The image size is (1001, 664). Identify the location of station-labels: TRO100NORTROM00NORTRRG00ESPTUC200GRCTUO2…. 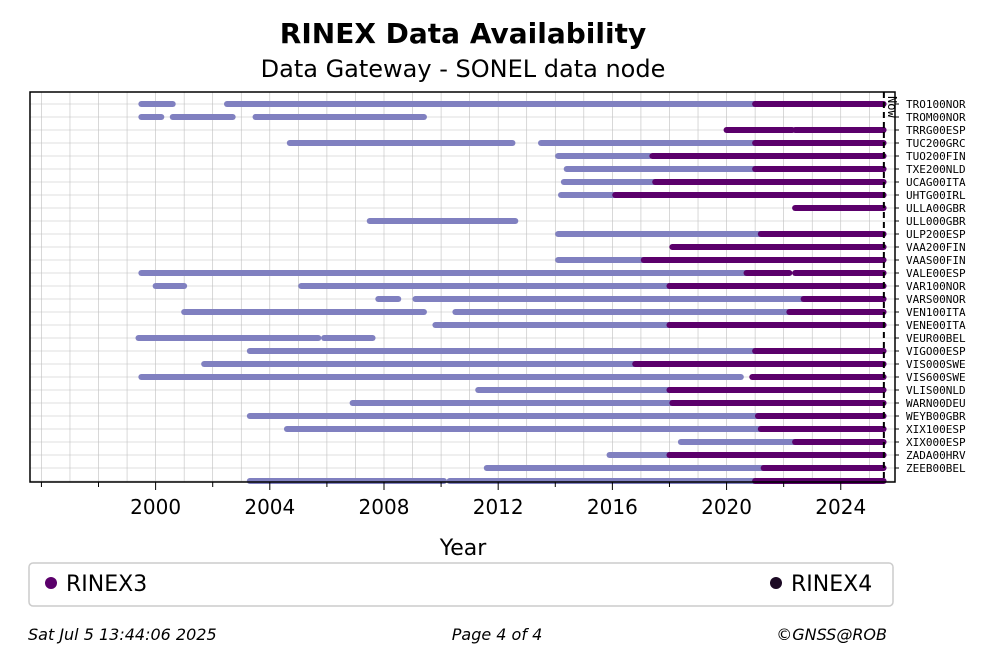
(930, 286).